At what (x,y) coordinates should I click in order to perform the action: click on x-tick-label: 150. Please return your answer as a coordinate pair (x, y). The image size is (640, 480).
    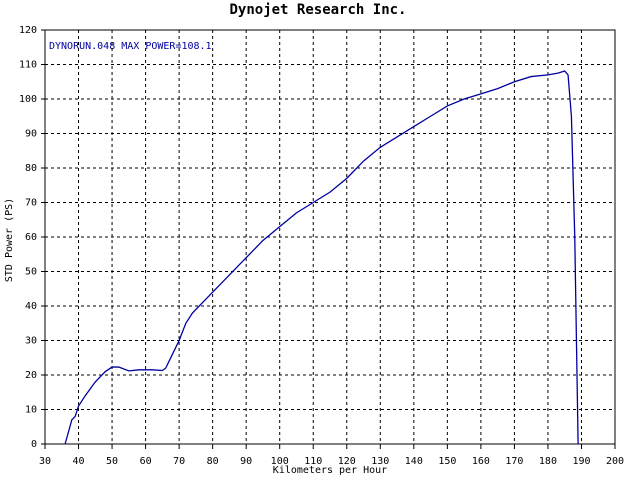
    Looking at the image, I should click on (447, 461).